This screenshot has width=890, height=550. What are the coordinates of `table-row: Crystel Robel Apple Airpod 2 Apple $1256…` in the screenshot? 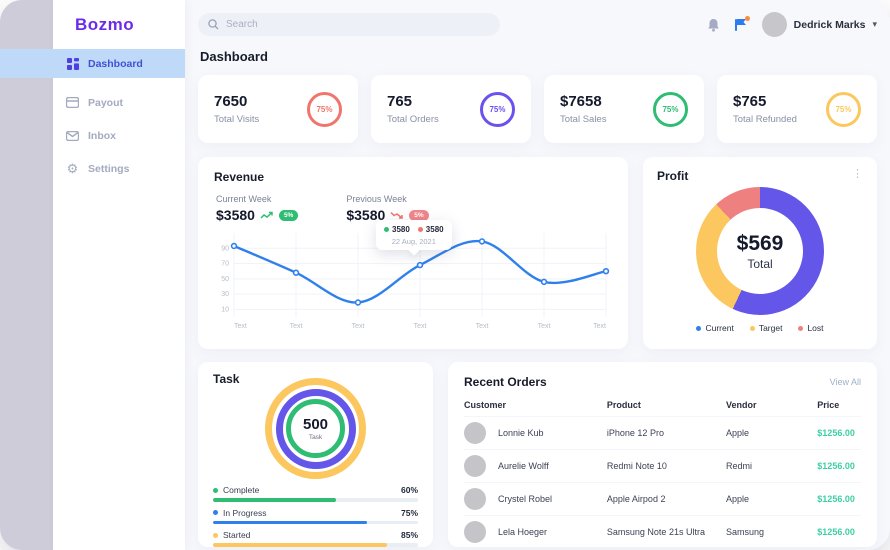 It's located at (662, 498).